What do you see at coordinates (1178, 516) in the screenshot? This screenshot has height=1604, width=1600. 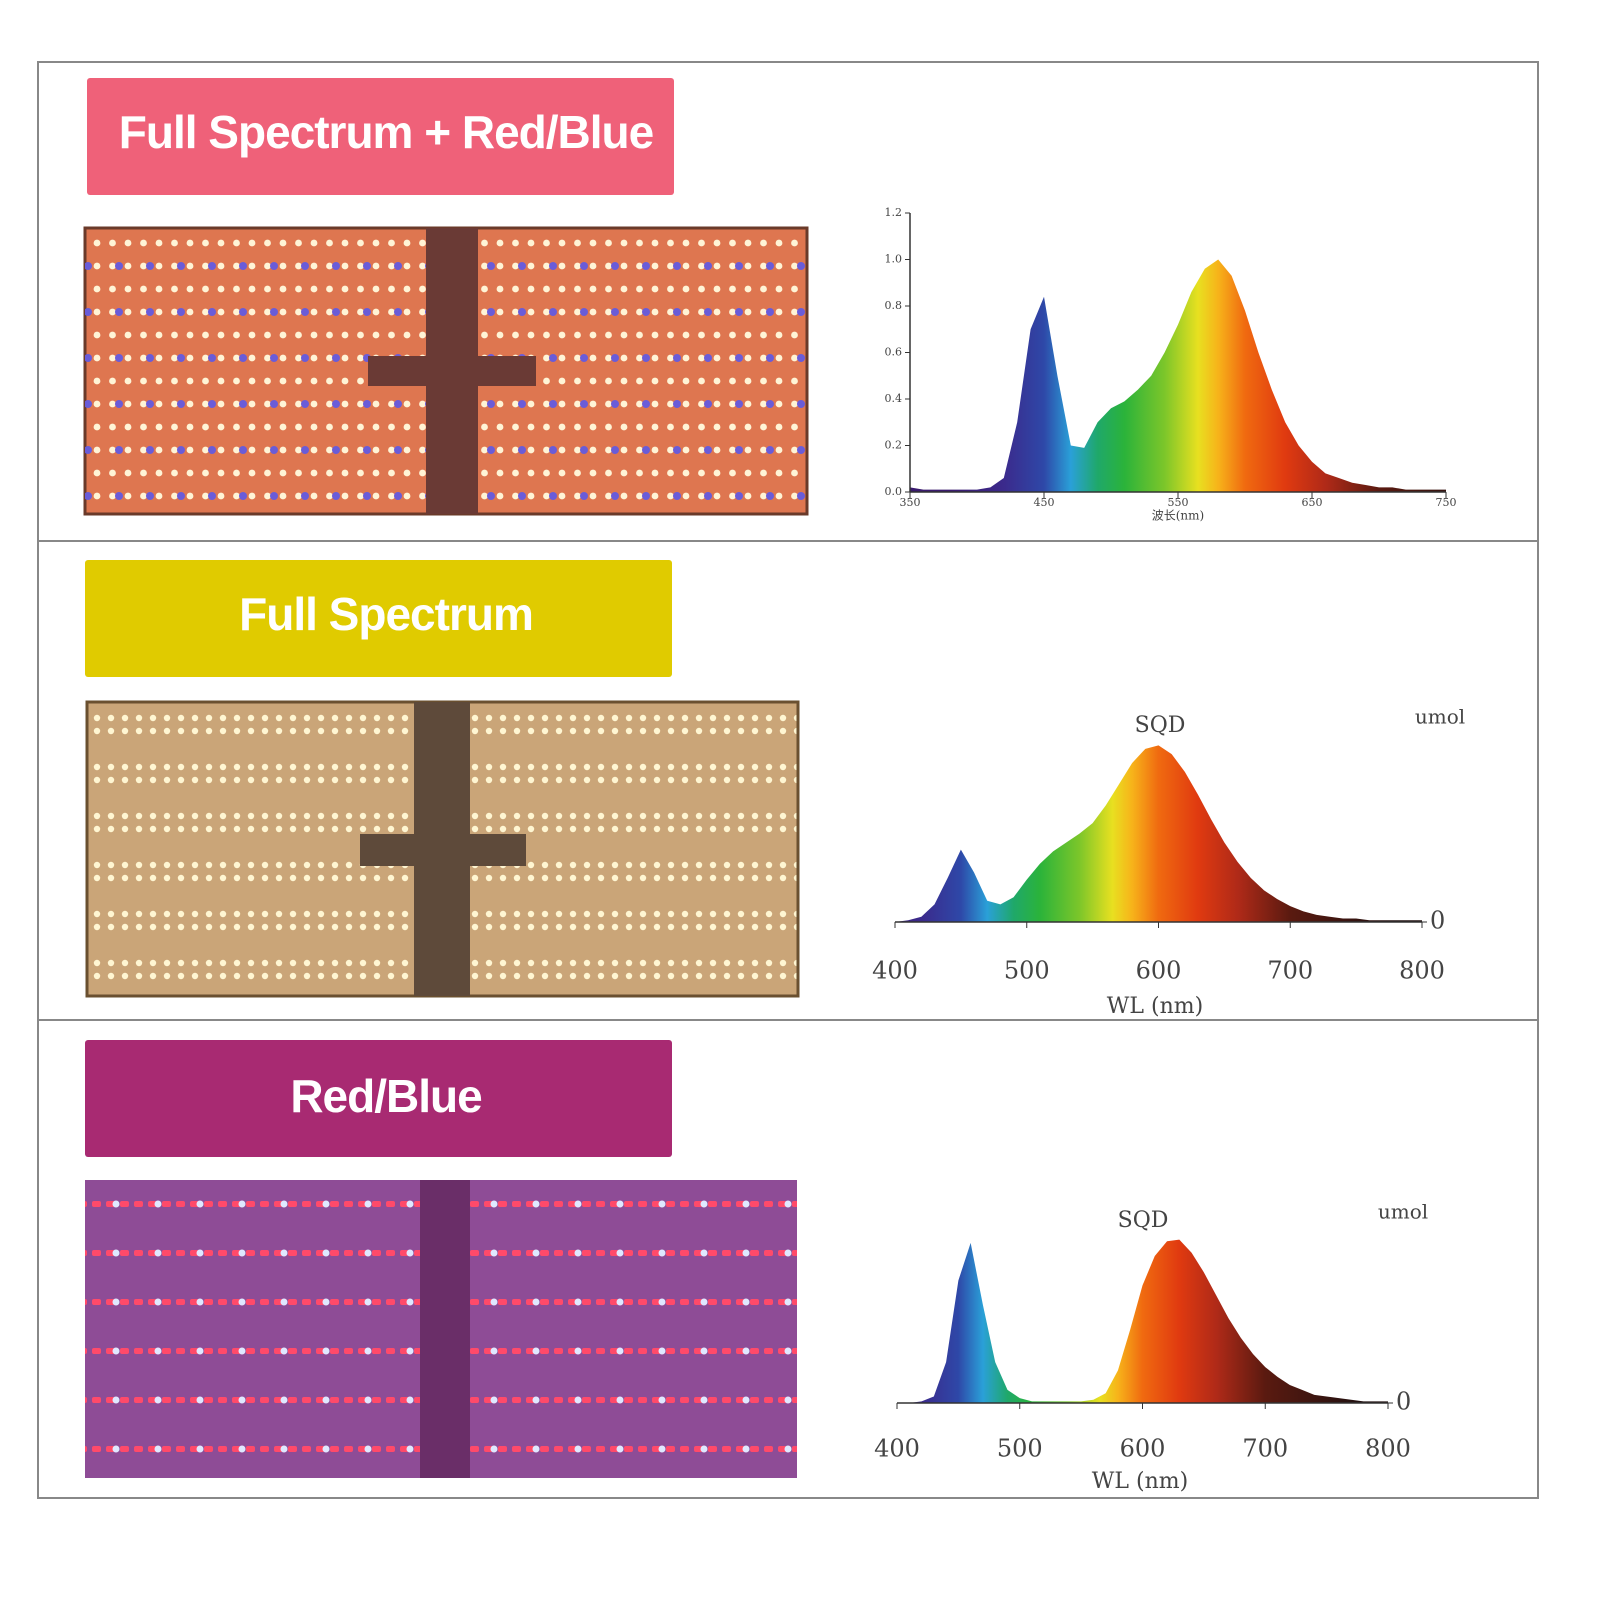 I see `x-axis-label: 波长(nm)` at bounding box center [1178, 516].